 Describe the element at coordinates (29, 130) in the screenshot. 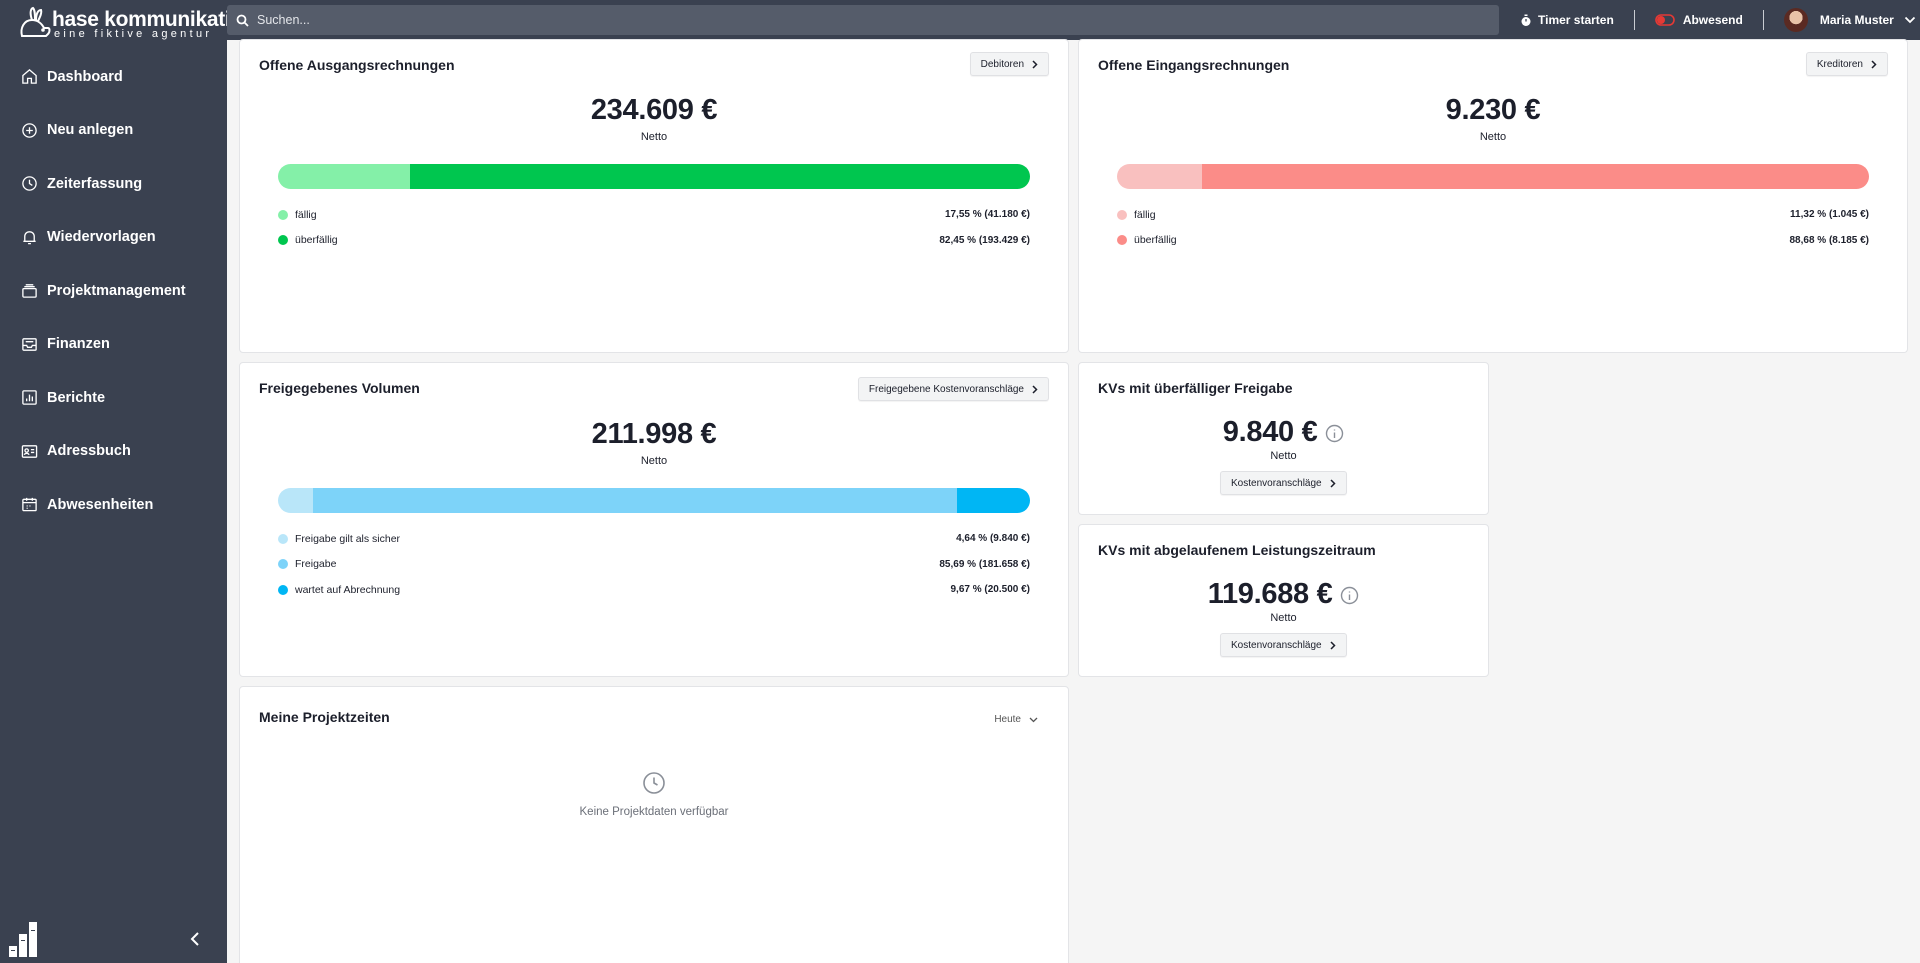

I see `plus-circle-icon` at that location.